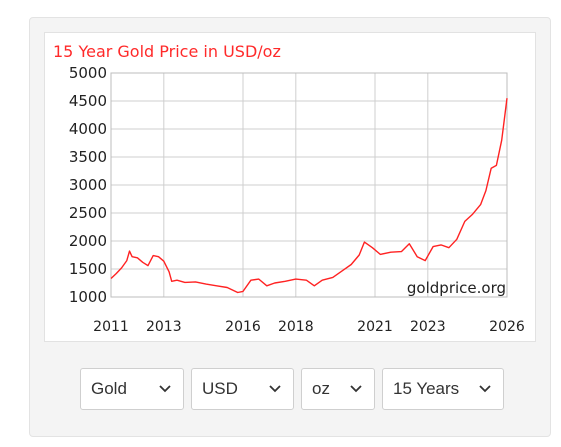 Image resolution: width=561 pixels, height=447 pixels. I want to click on chart-controls: Gold USD oz 15 Years, so click(292, 389).